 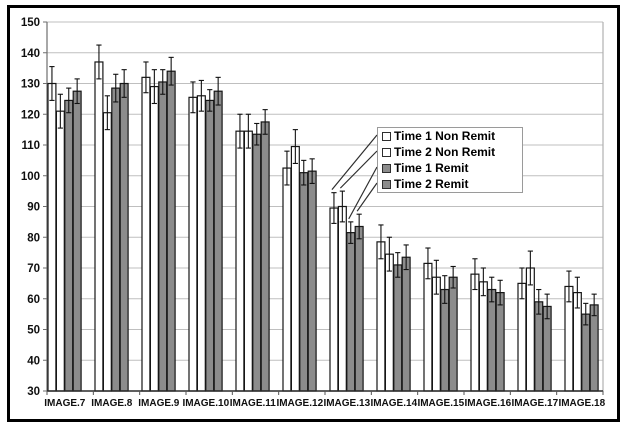 I want to click on x-category-label: IMAGE.8, so click(x=112, y=403).